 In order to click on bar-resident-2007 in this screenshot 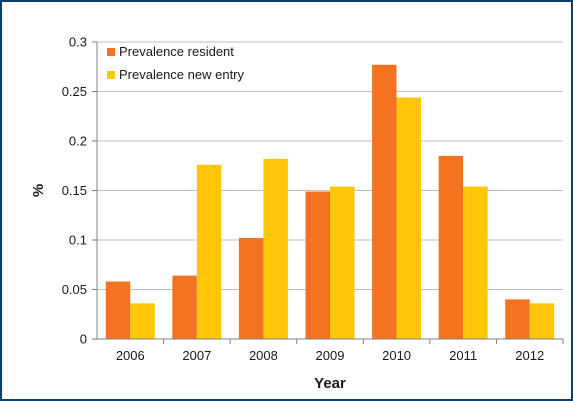, I will do `click(184, 307)`.